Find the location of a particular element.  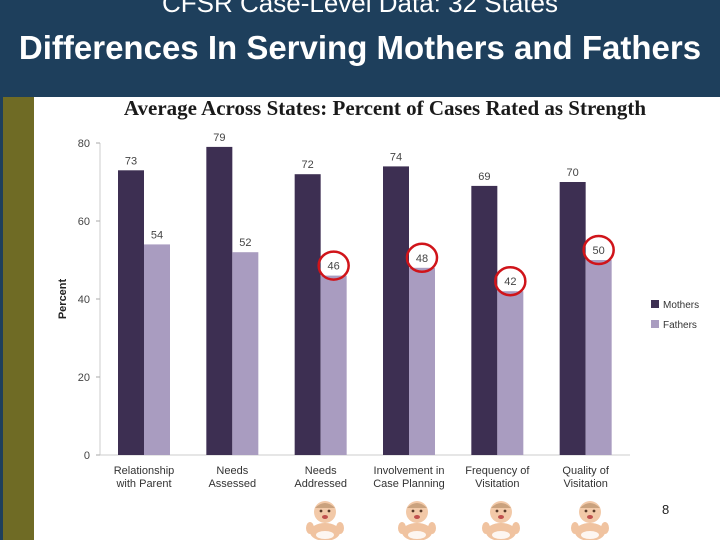

data-label: 50 is located at coordinates (599, 251).